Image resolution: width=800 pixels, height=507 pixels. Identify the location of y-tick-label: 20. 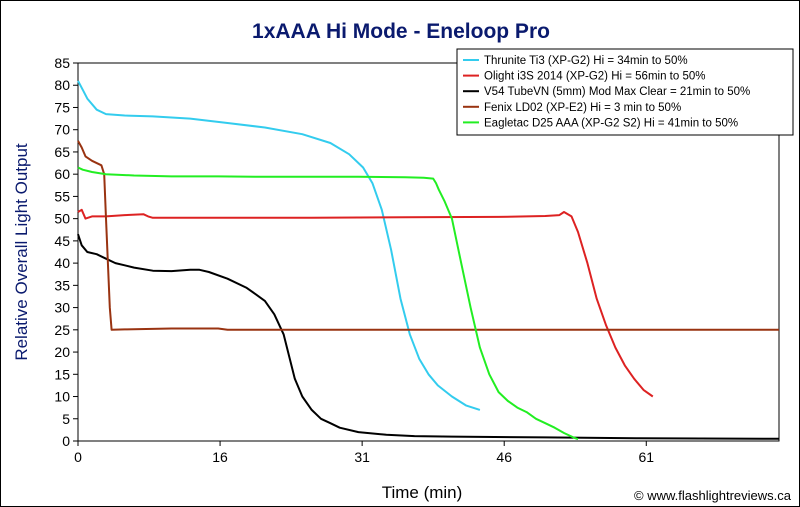
(62, 352).